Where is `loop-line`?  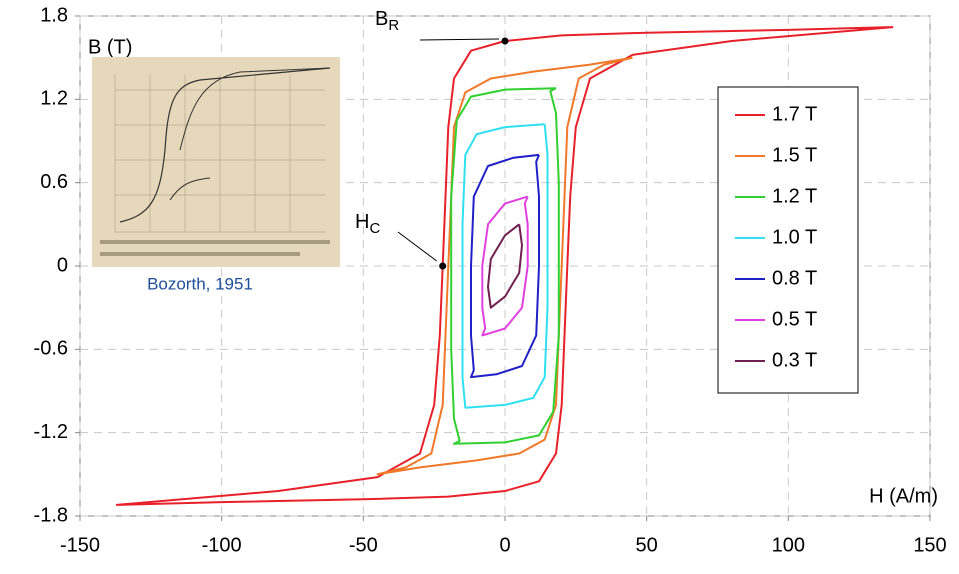 loop-line is located at coordinates (505, 266).